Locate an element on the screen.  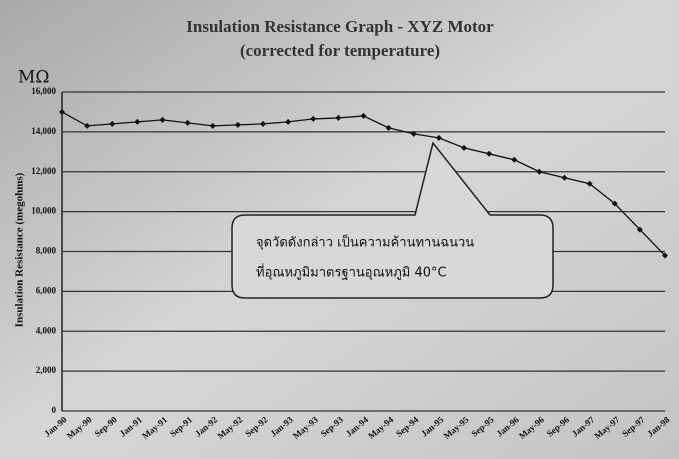
y-tick-label: 4,000 is located at coordinates (46, 330).